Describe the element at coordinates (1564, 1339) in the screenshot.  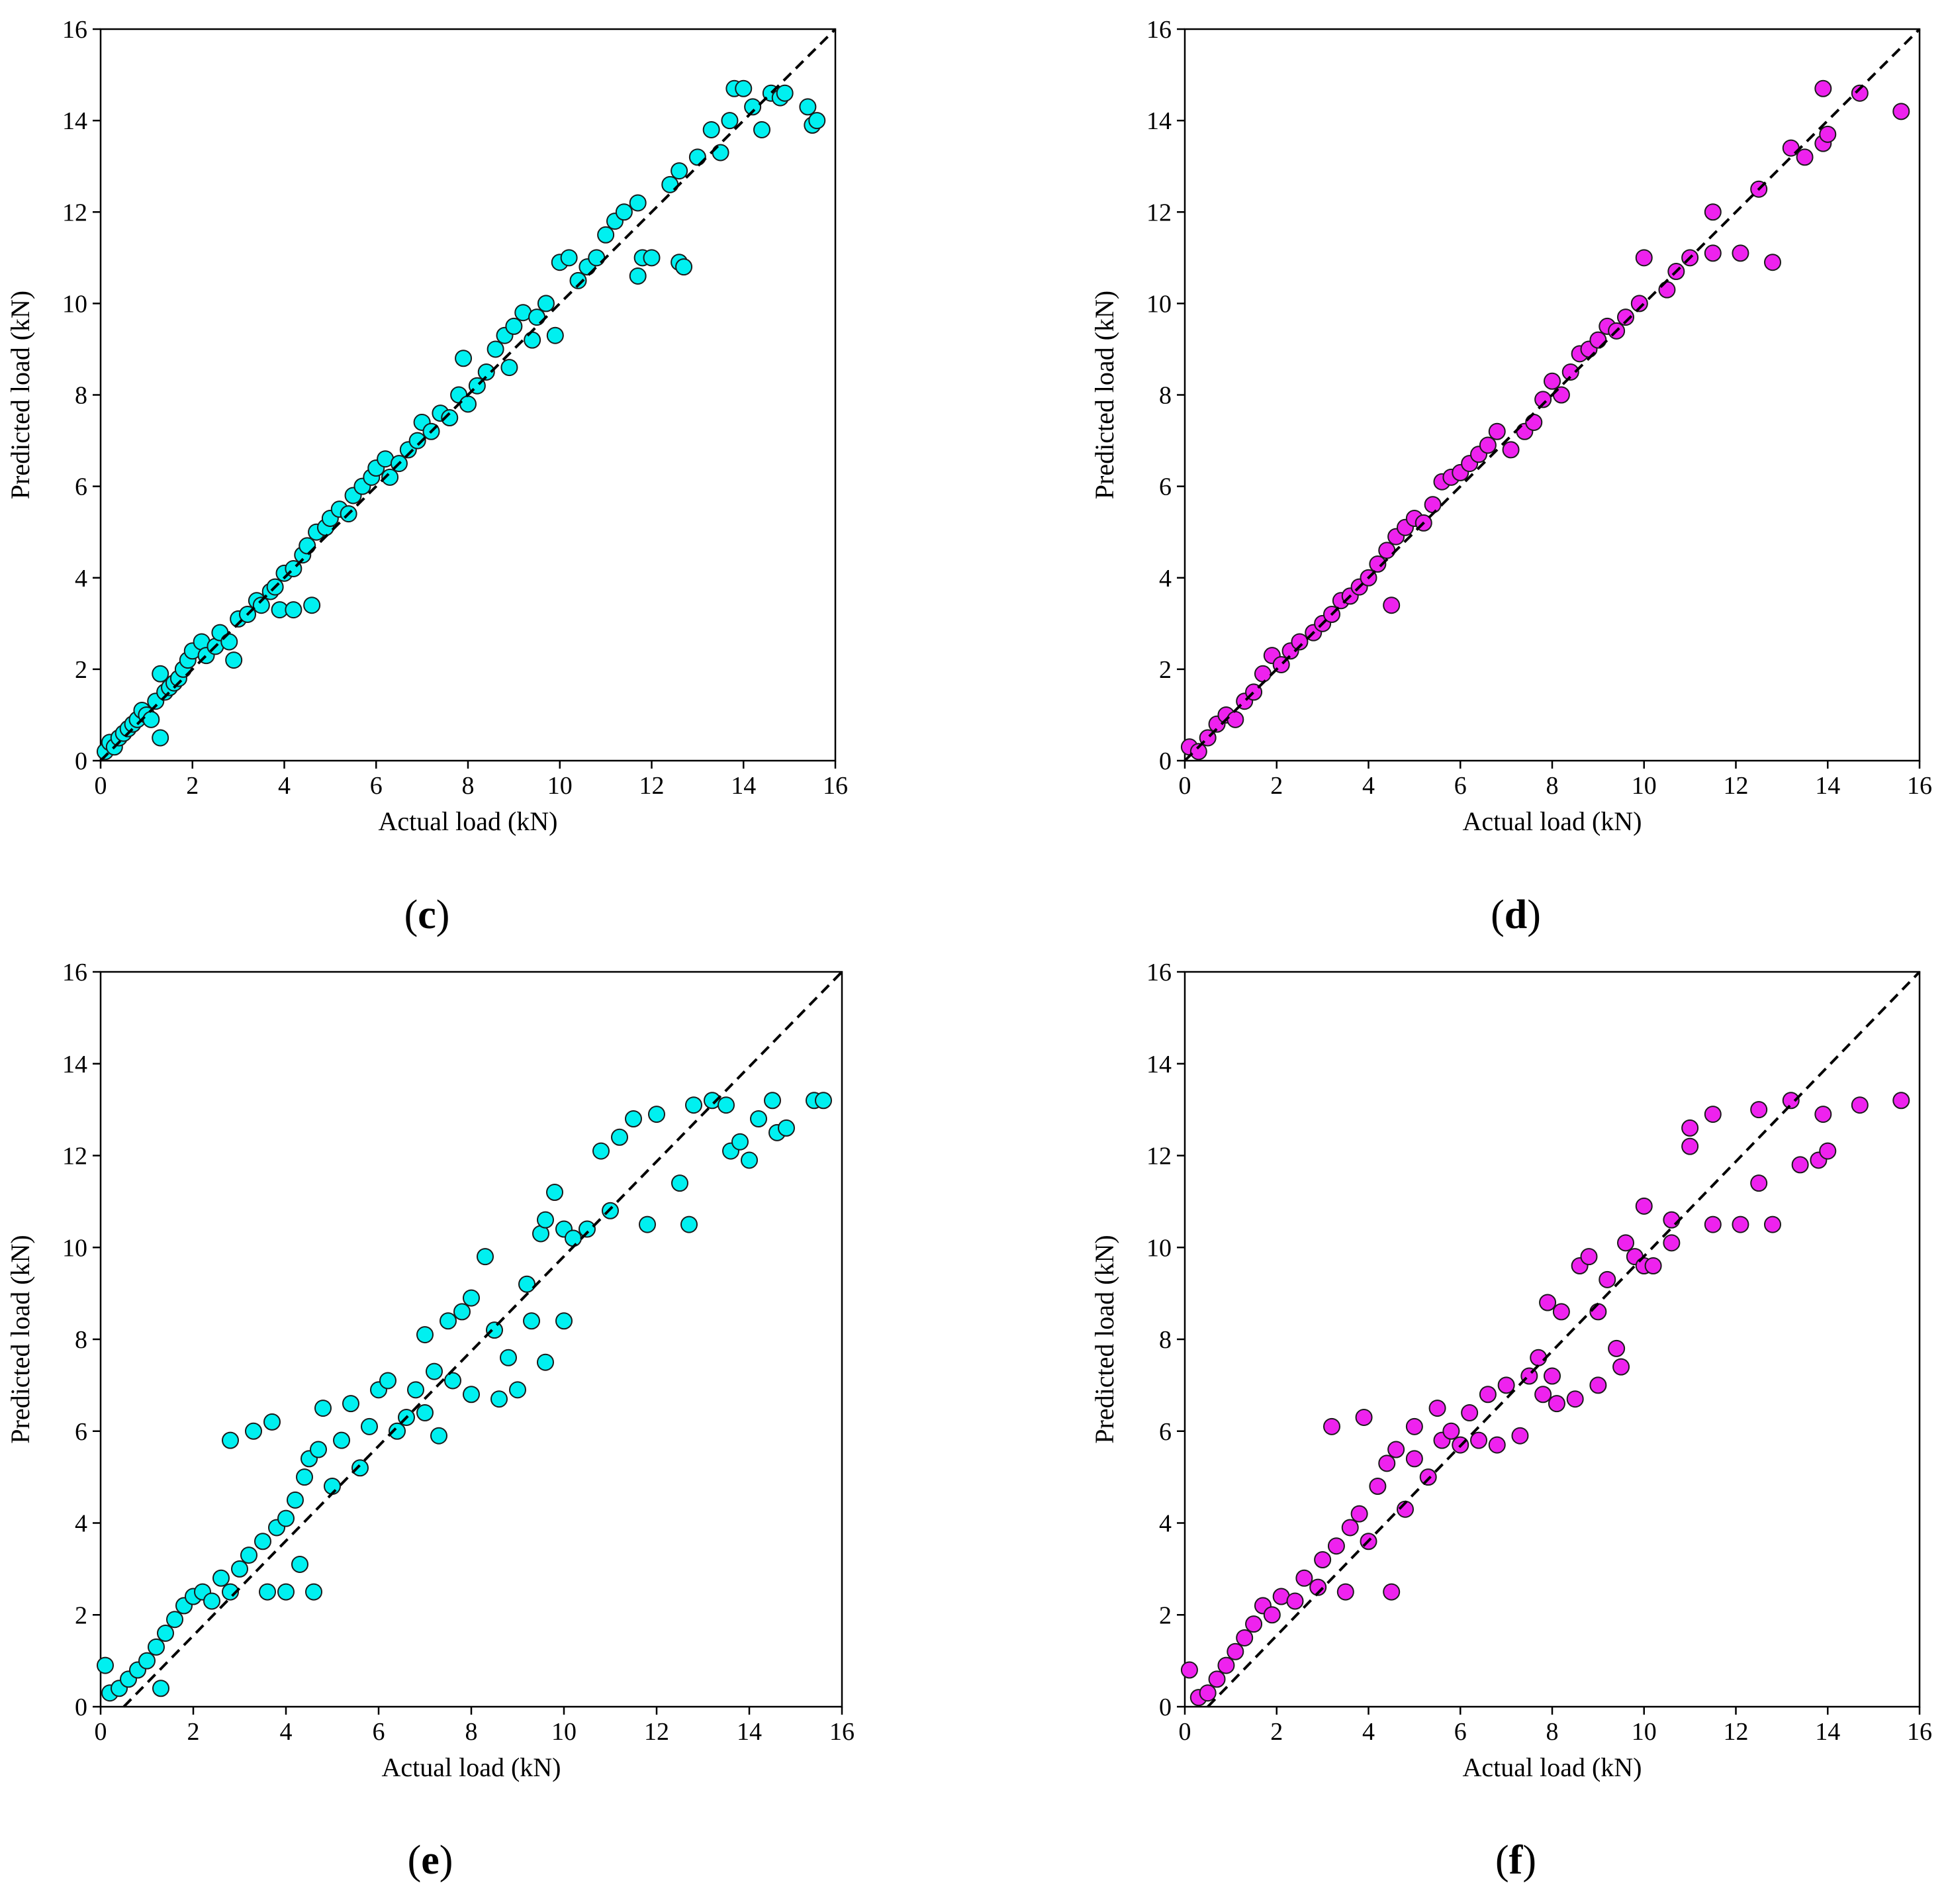
I see `reference-line` at that location.